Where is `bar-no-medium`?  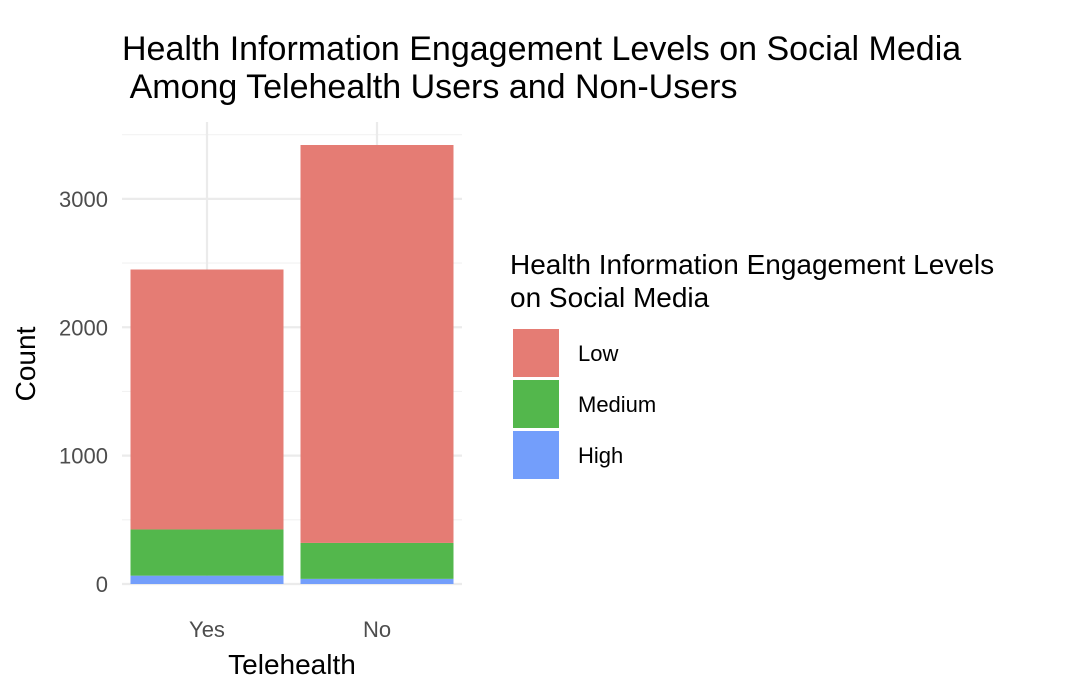 bar-no-medium is located at coordinates (377, 560).